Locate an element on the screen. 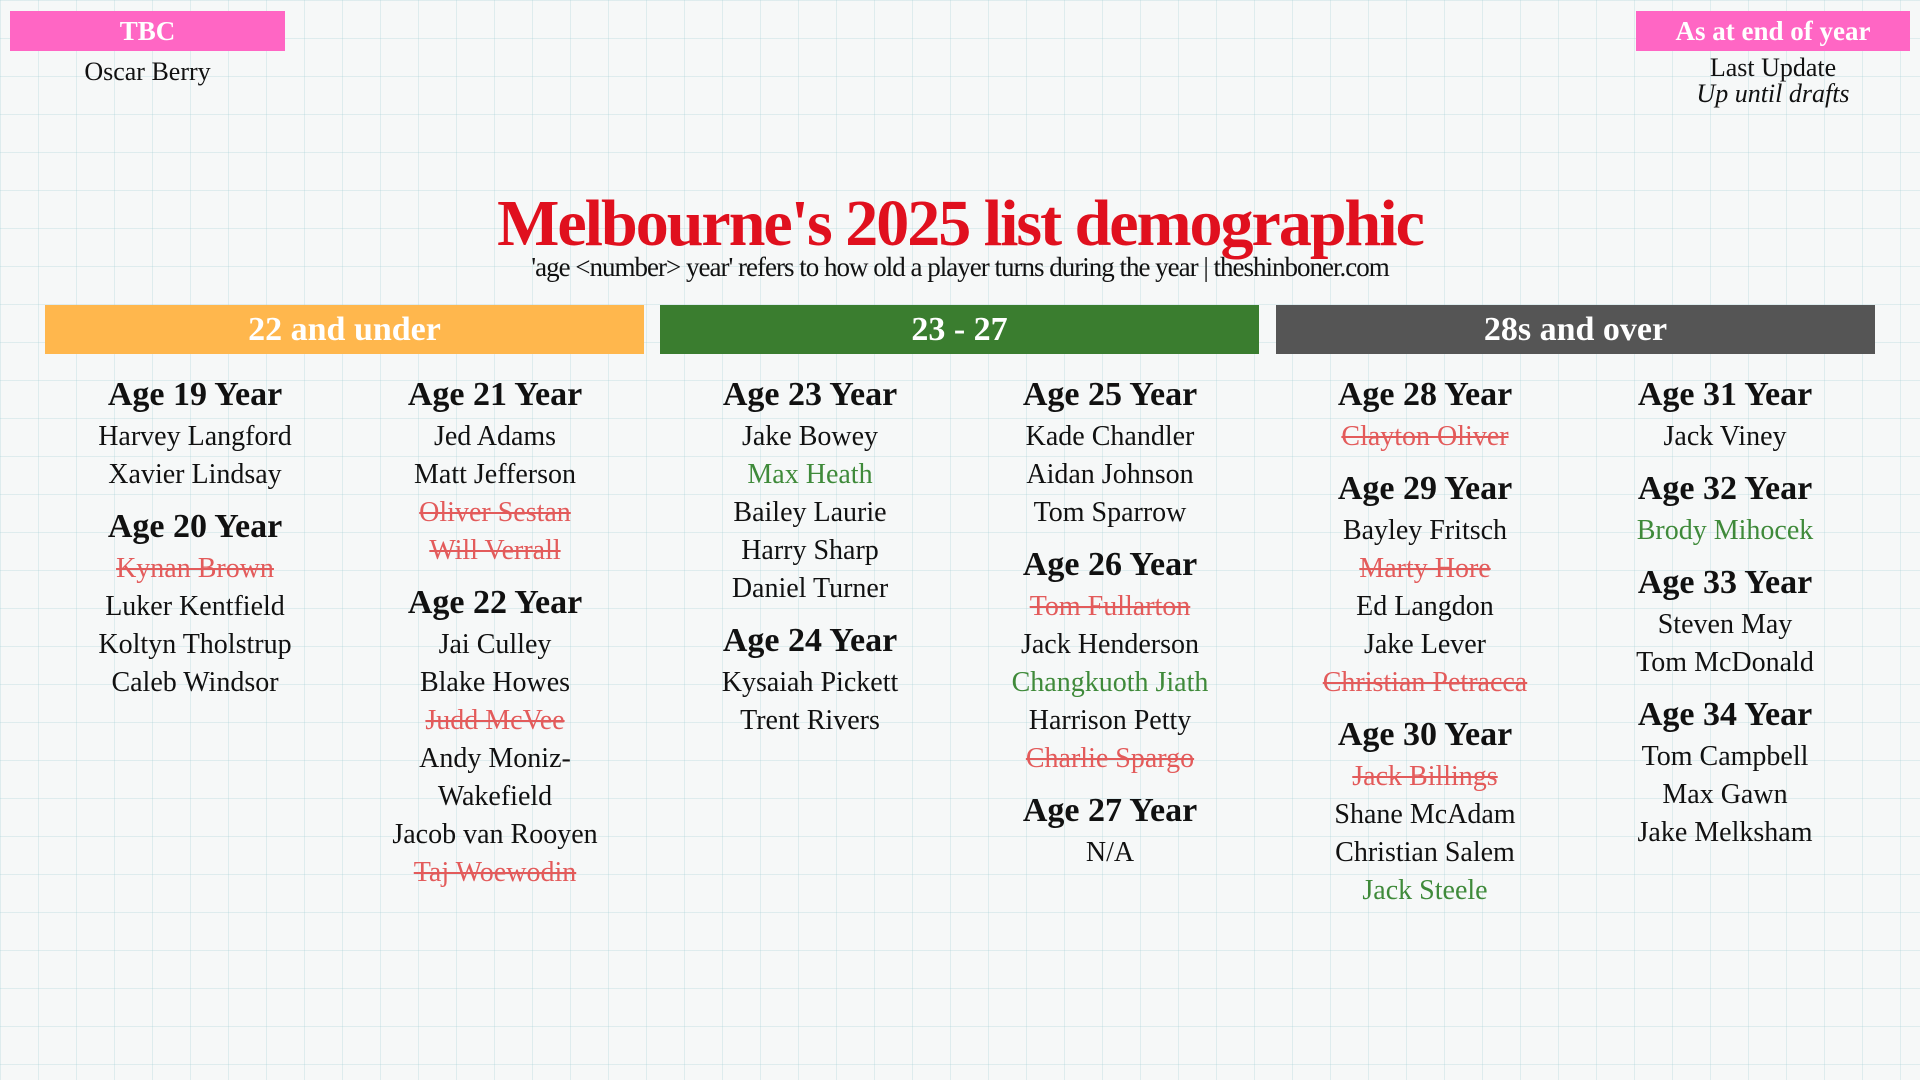 The width and height of the screenshot is (1920, 1080). age-group-heading: Age 21 Year is located at coordinates (495, 394).